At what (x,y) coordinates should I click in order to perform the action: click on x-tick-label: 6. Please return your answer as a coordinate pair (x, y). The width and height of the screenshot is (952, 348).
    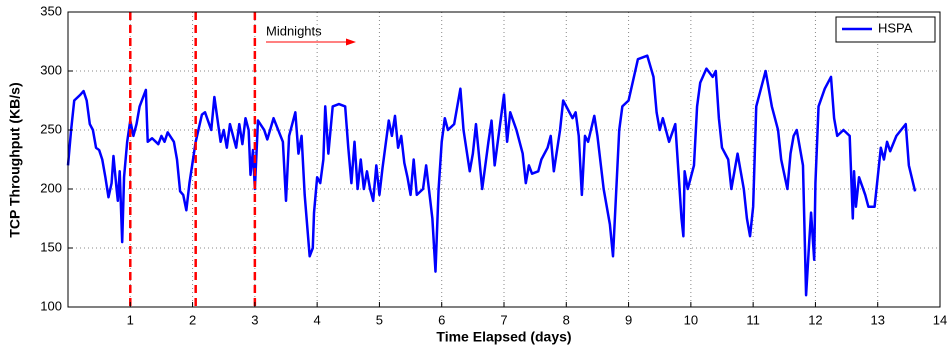
    Looking at the image, I should click on (441, 319).